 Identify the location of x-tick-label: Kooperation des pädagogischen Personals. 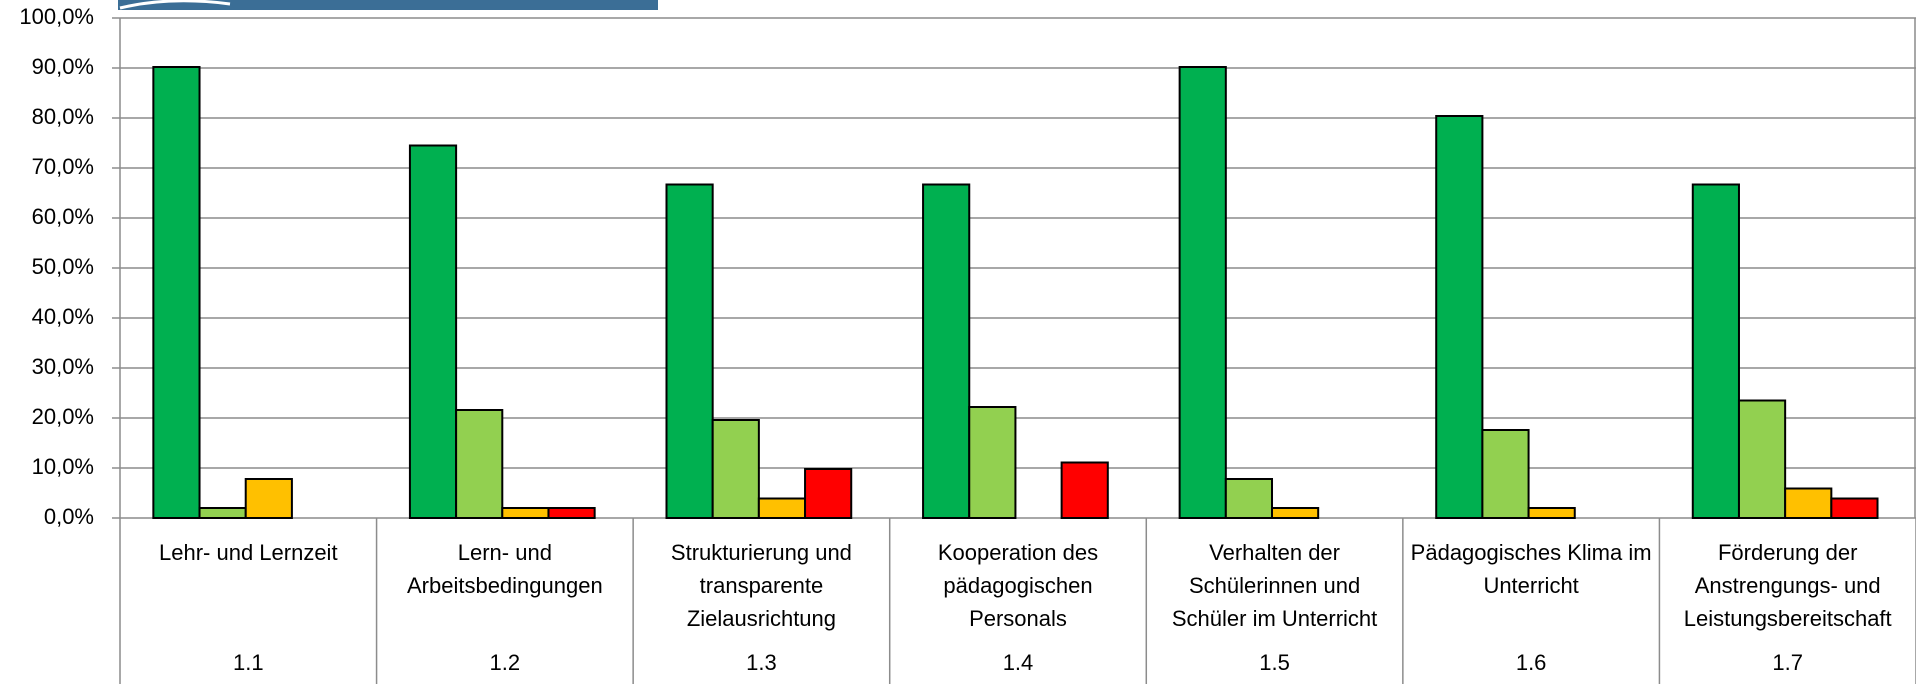
(1018, 585).